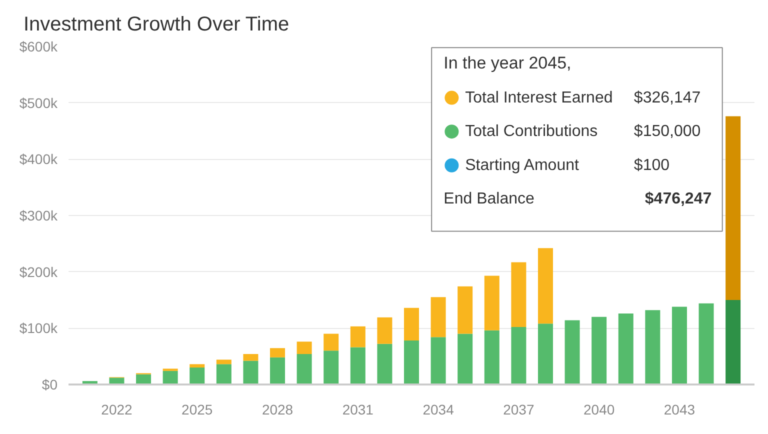 The image size is (768, 434). What do you see at coordinates (117, 410) in the screenshot?
I see `x-tick-label: 2022` at bounding box center [117, 410].